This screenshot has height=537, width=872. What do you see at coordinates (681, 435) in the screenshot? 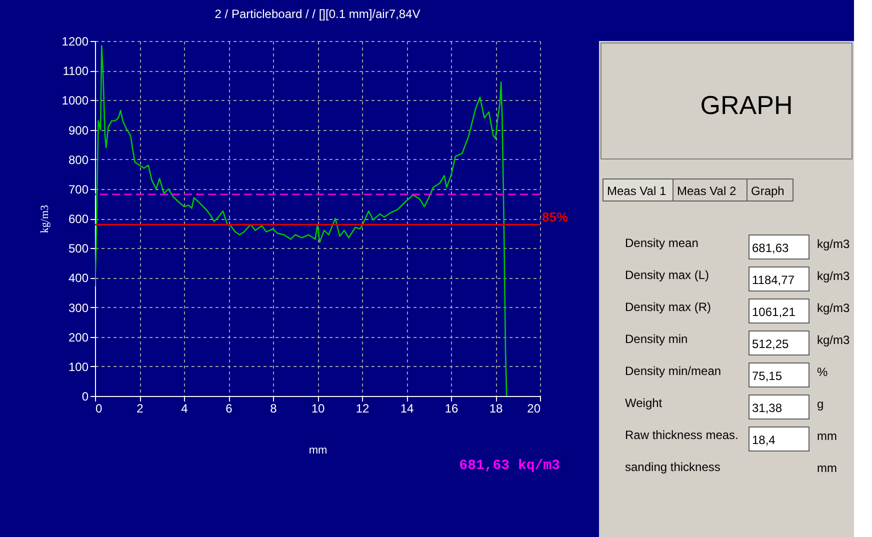
I see `text: Raw thickness meas.` at bounding box center [681, 435].